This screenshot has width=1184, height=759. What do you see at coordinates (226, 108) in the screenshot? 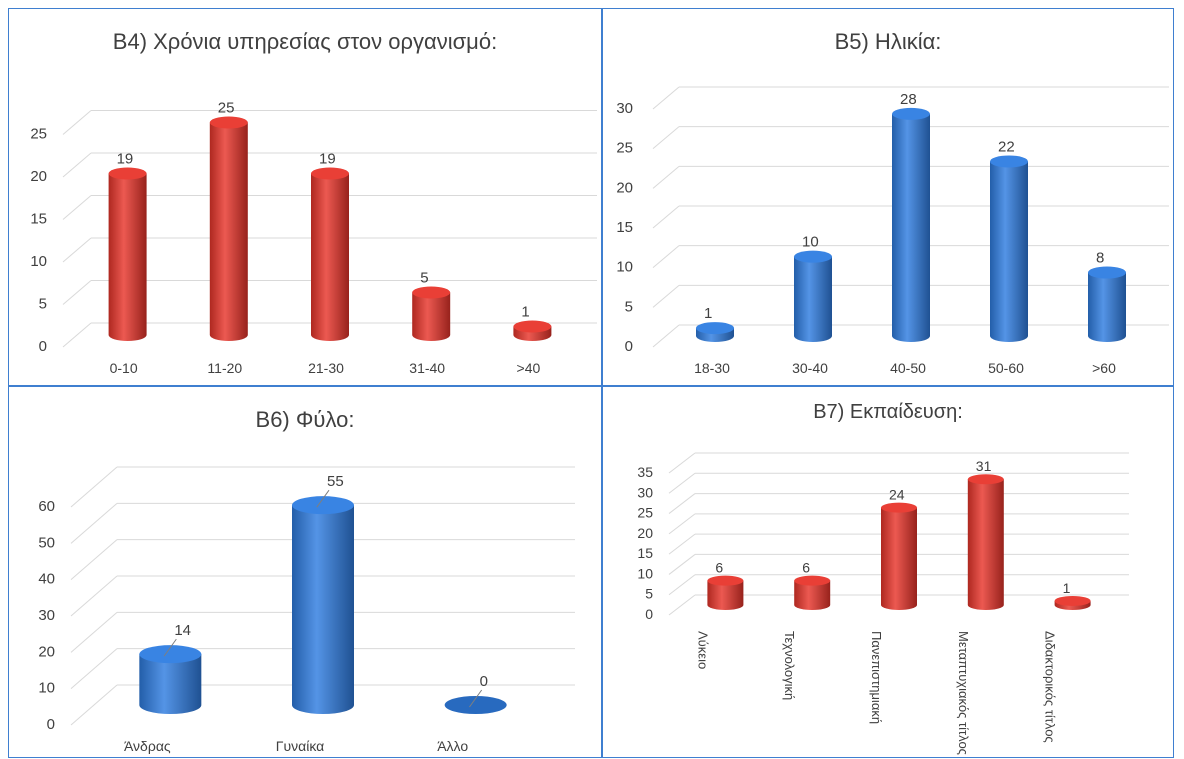
I see `data-label: 25` at bounding box center [226, 108].